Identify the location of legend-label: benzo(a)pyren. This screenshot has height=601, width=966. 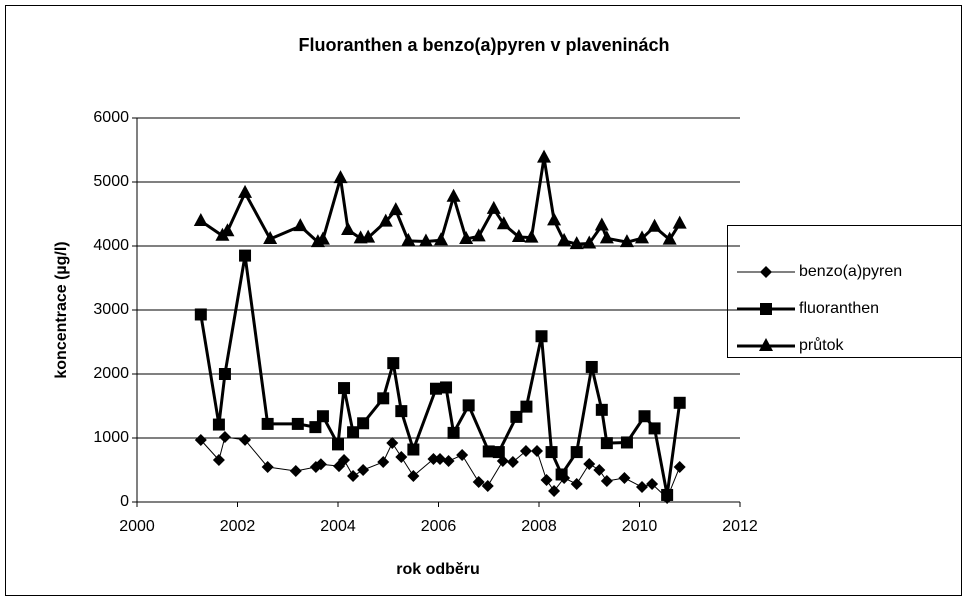
(850, 271).